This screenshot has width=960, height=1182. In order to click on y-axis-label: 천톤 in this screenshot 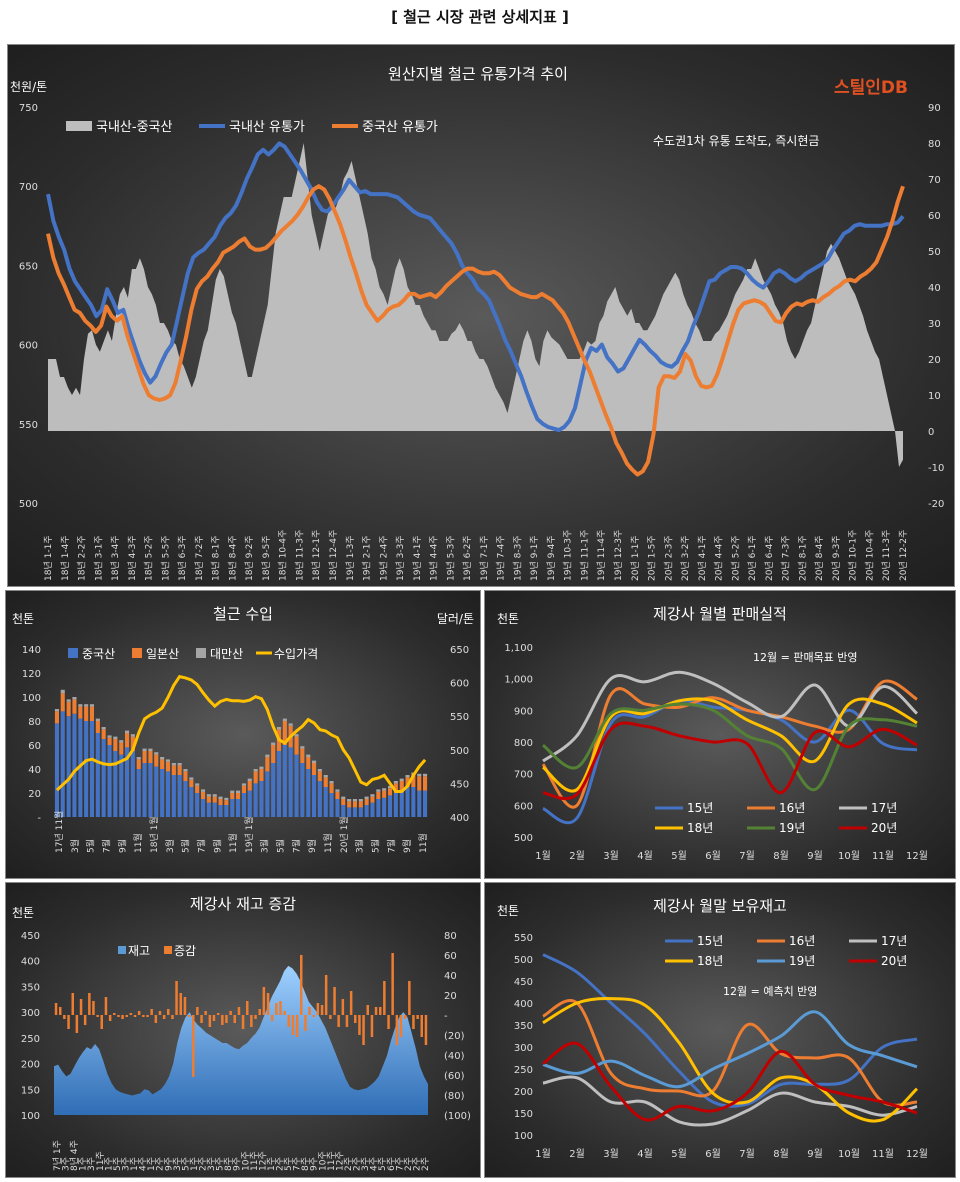, I will do `click(23, 912)`.